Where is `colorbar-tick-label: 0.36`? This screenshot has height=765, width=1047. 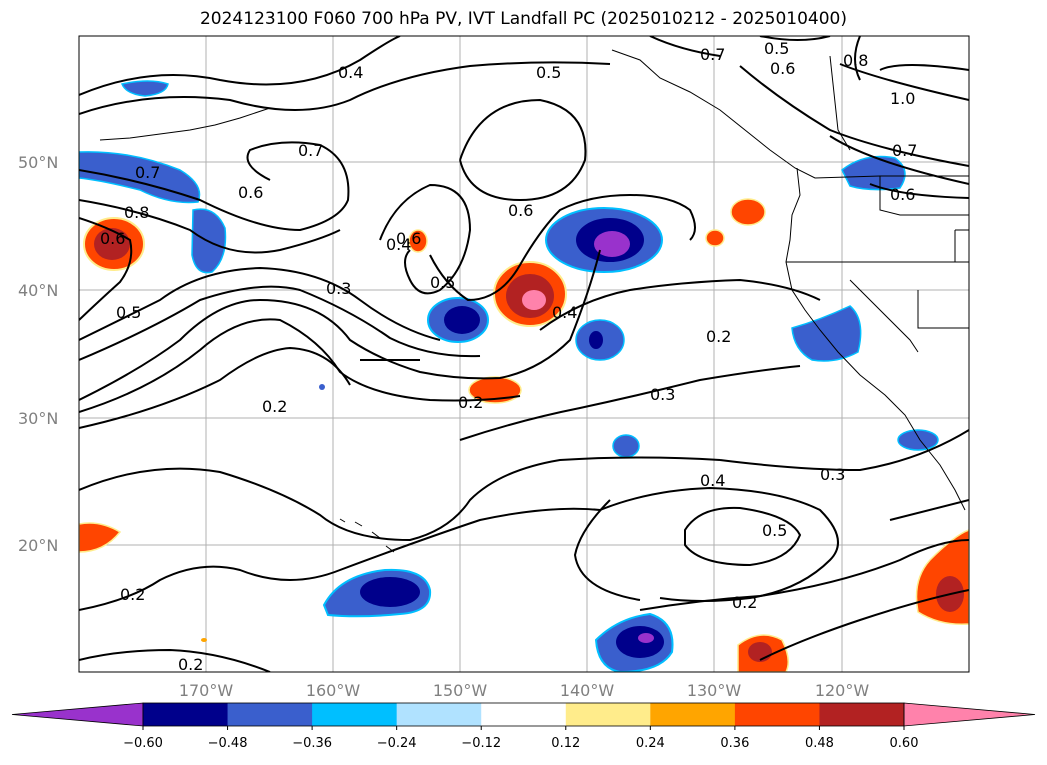 colorbar-tick-label: 0.36 is located at coordinates (734, 743).